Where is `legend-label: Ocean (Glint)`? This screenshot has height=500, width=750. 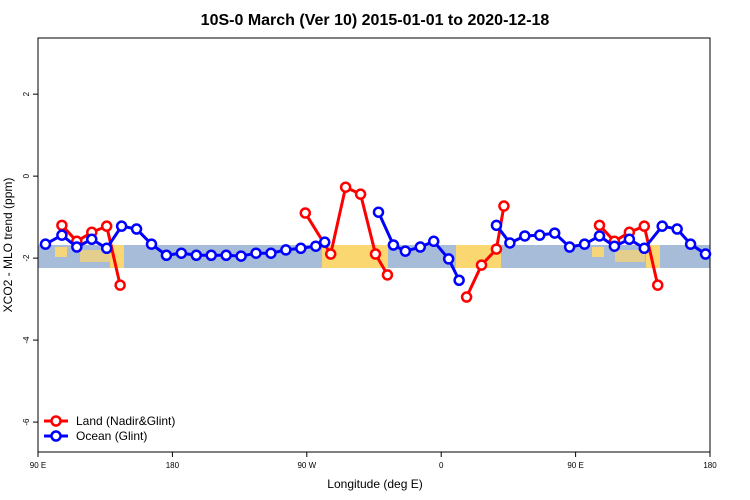 legend-label: Ocean (Glint) is located at coordinates (111, 436).